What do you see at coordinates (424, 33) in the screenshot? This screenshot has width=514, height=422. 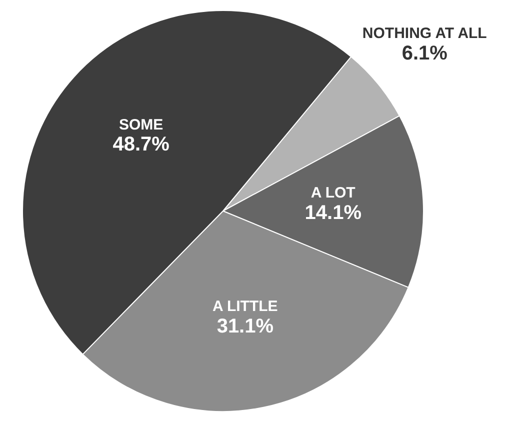 I see `slice-label: NOTHING AT ALL` at bounding box center [424, 33].